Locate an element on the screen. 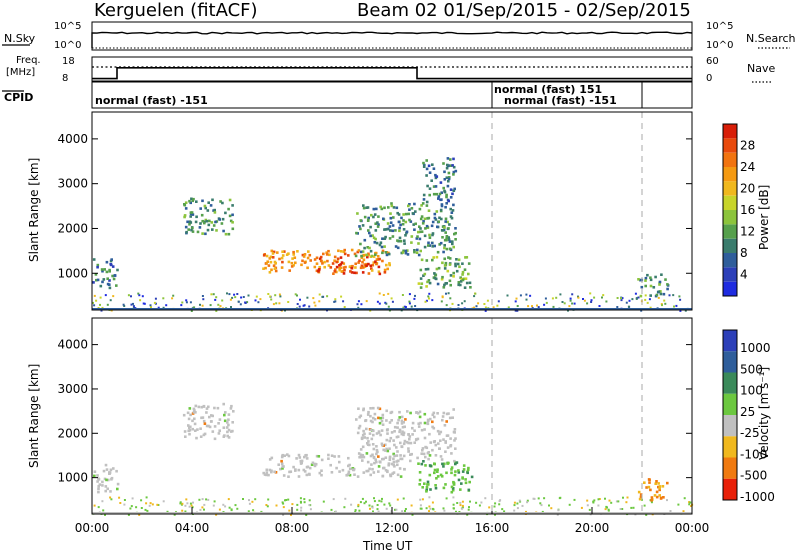  x-tick-label: 08:00 is located at coordinates (292, 528).